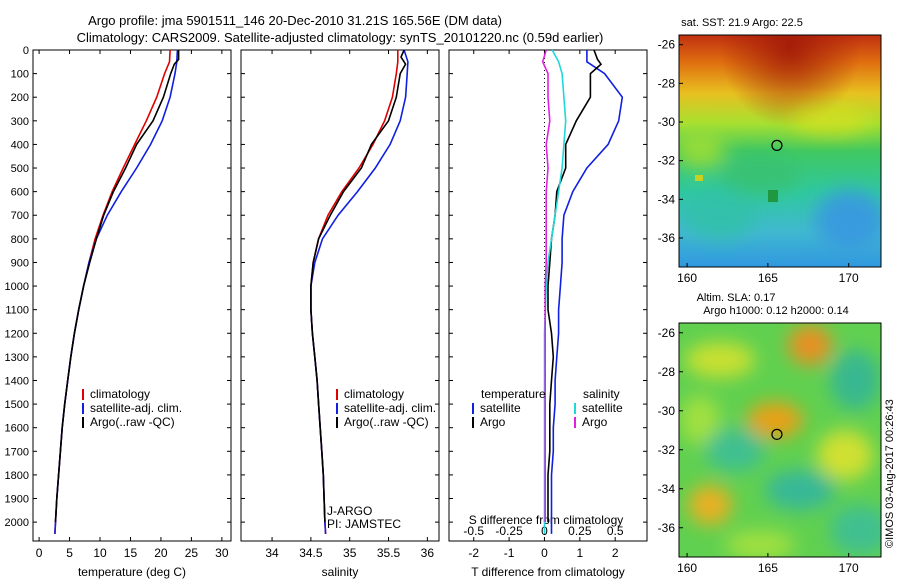 Image resolution: width=900 pixels, height=580 pixels. What do you see at coordinates (580, 531) in the screenshot?
I see `s-diff-tick-label: 0.25` at bounding box center [580, 531].